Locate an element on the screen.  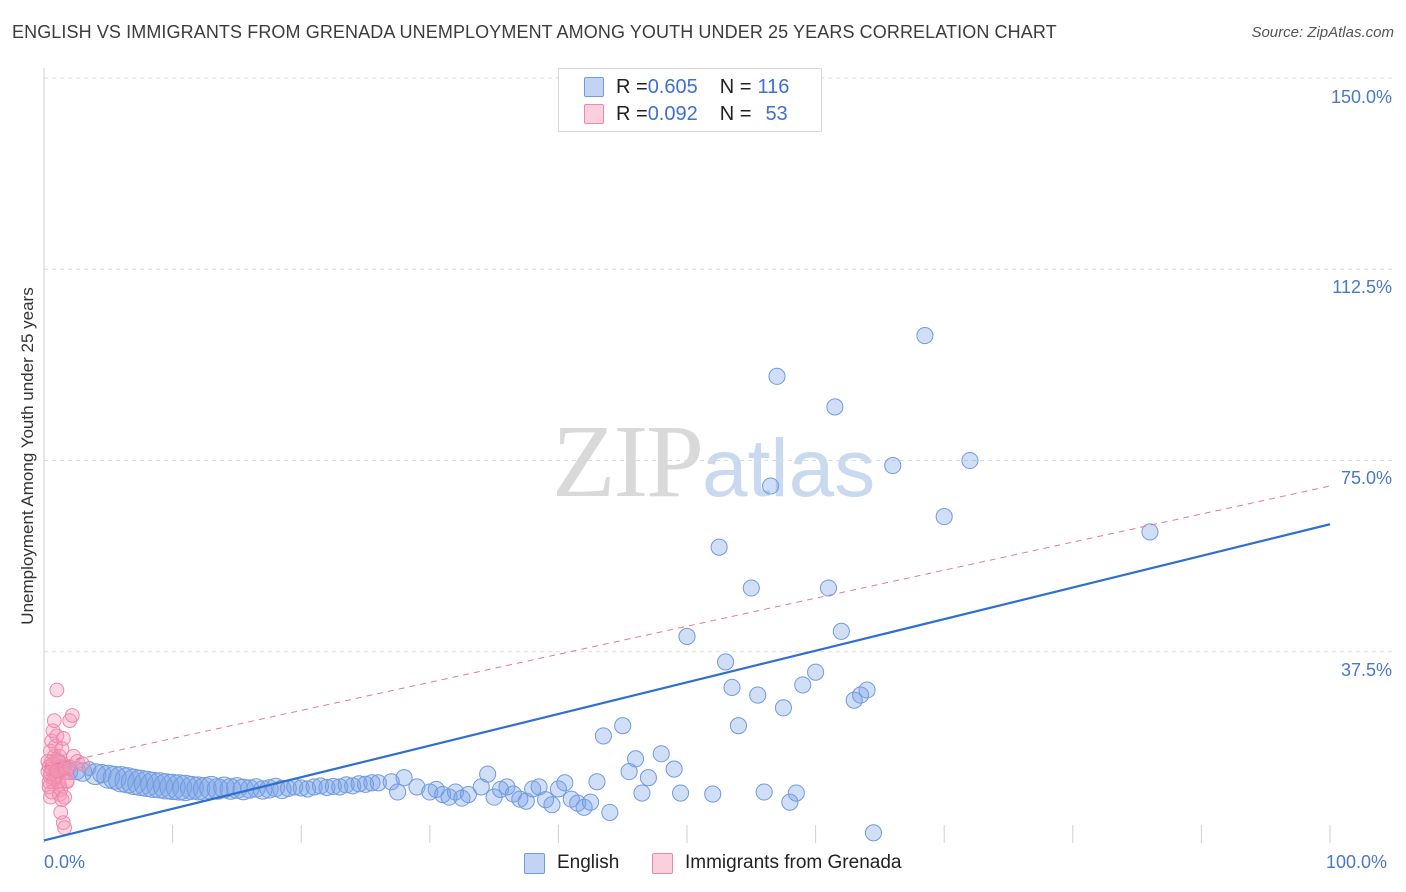
y-tick-label: 75.0% is located at coordinates (1366, 478).